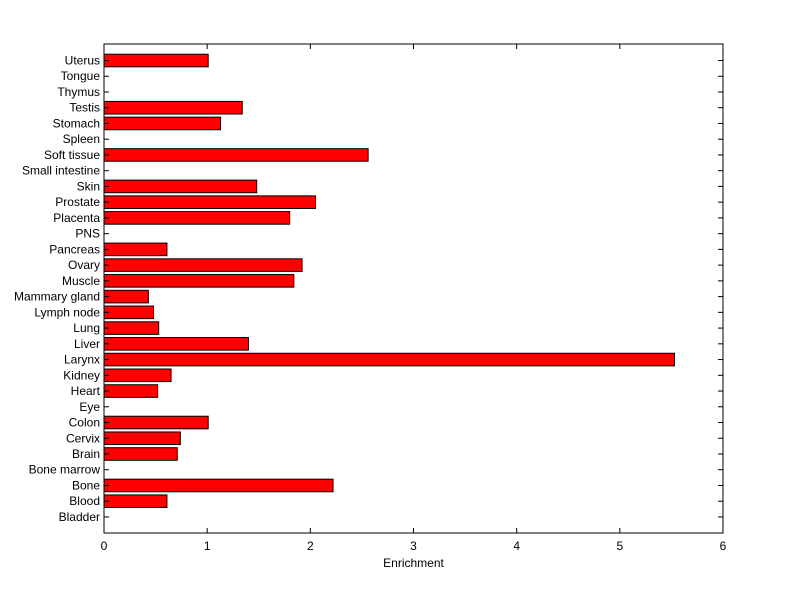 The height and width of the screenshot is (599, 800). Describe the element at coordinates (310, 546) in the screenshot. I see `x-tick-label-2: 2` at that location.